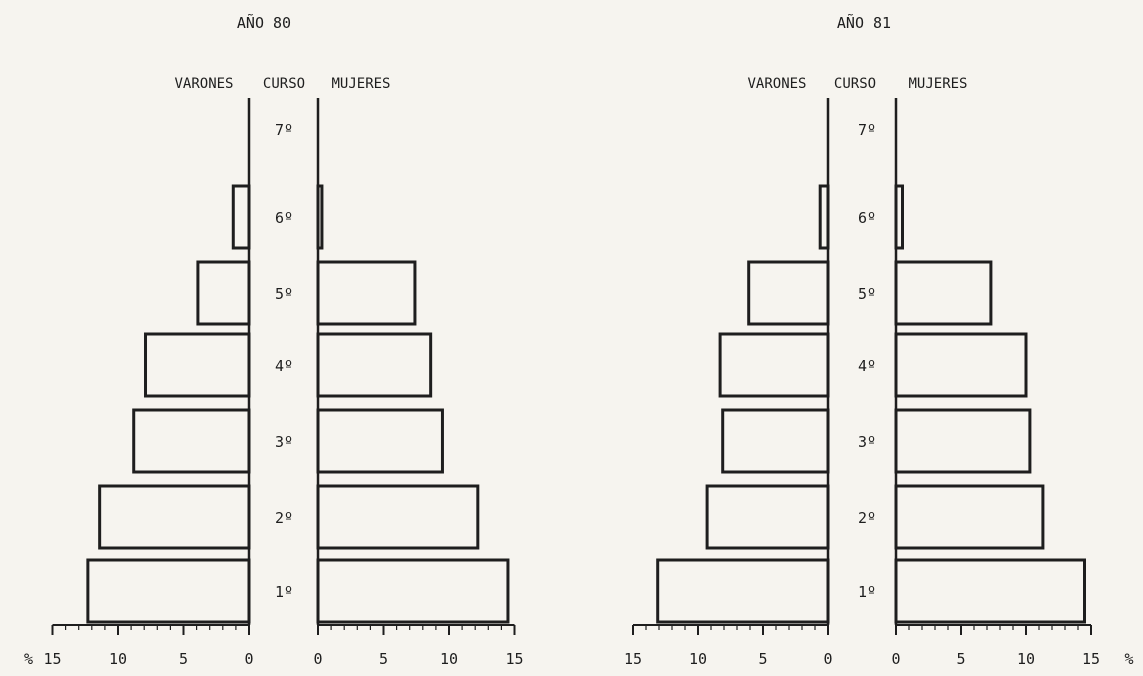 The height and width of the screenshot is (676, 1143). Describe the element at coordinates (864, 22) in the screenshot. I see `chart-title: AÑO 81` at that location.